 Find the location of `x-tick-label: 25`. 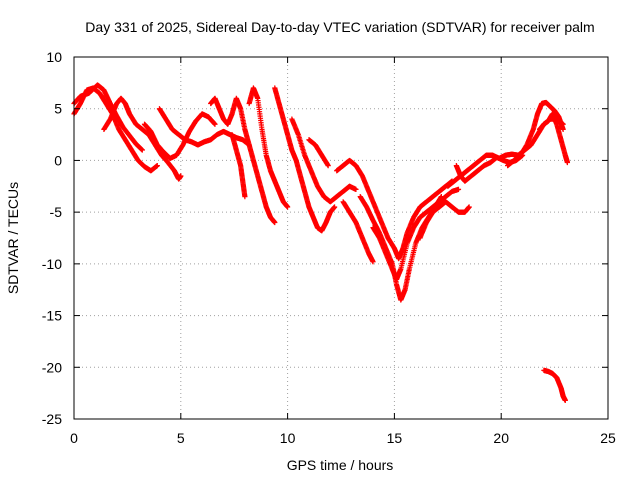

x-tick-label: 25 is located at coordinates (608, 438).